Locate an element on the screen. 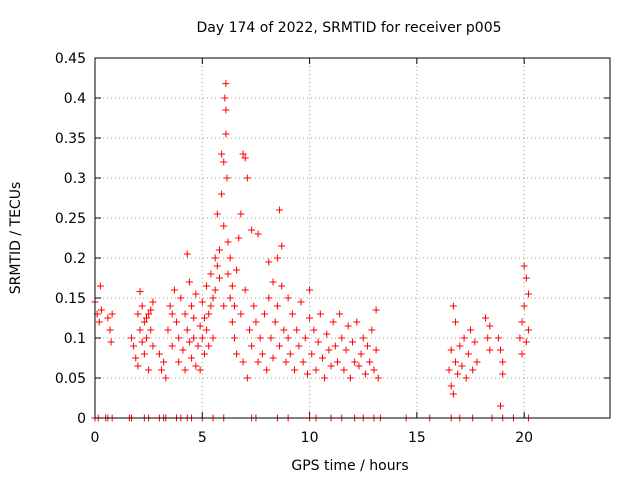 The image size is (640, 480). y-tick-label: 0.35 is located at coordinates (70, 139).